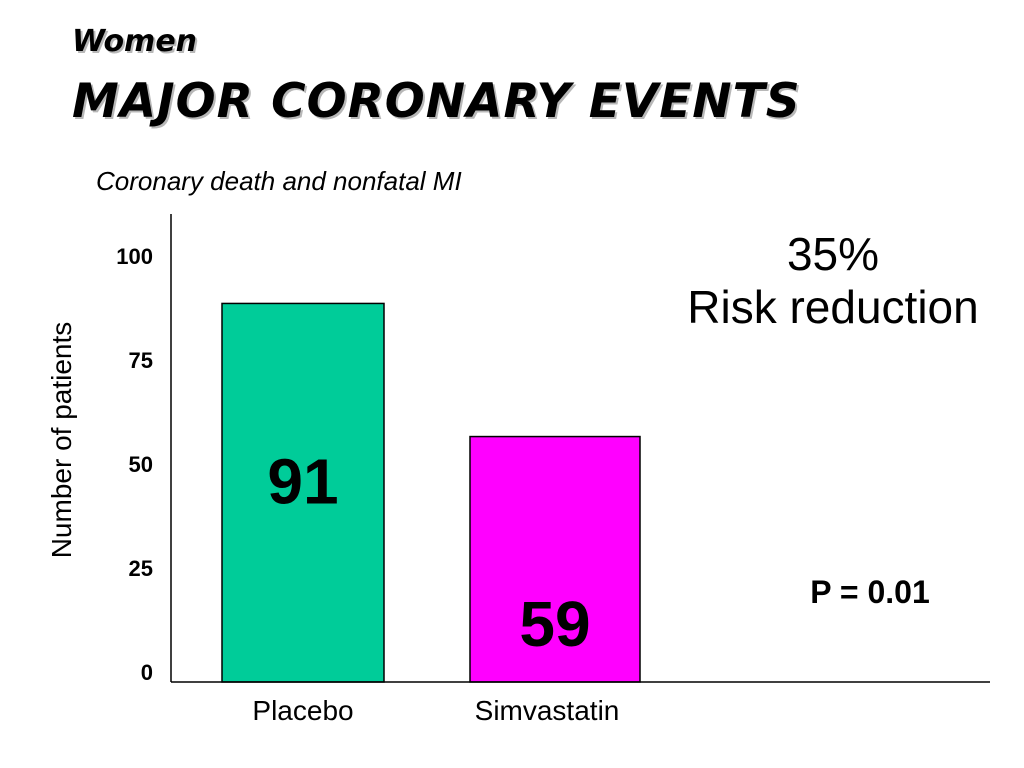 This screenshot has width=1024, height=768. I want to click on y-tick-label-75: 75, so click(141, 360).